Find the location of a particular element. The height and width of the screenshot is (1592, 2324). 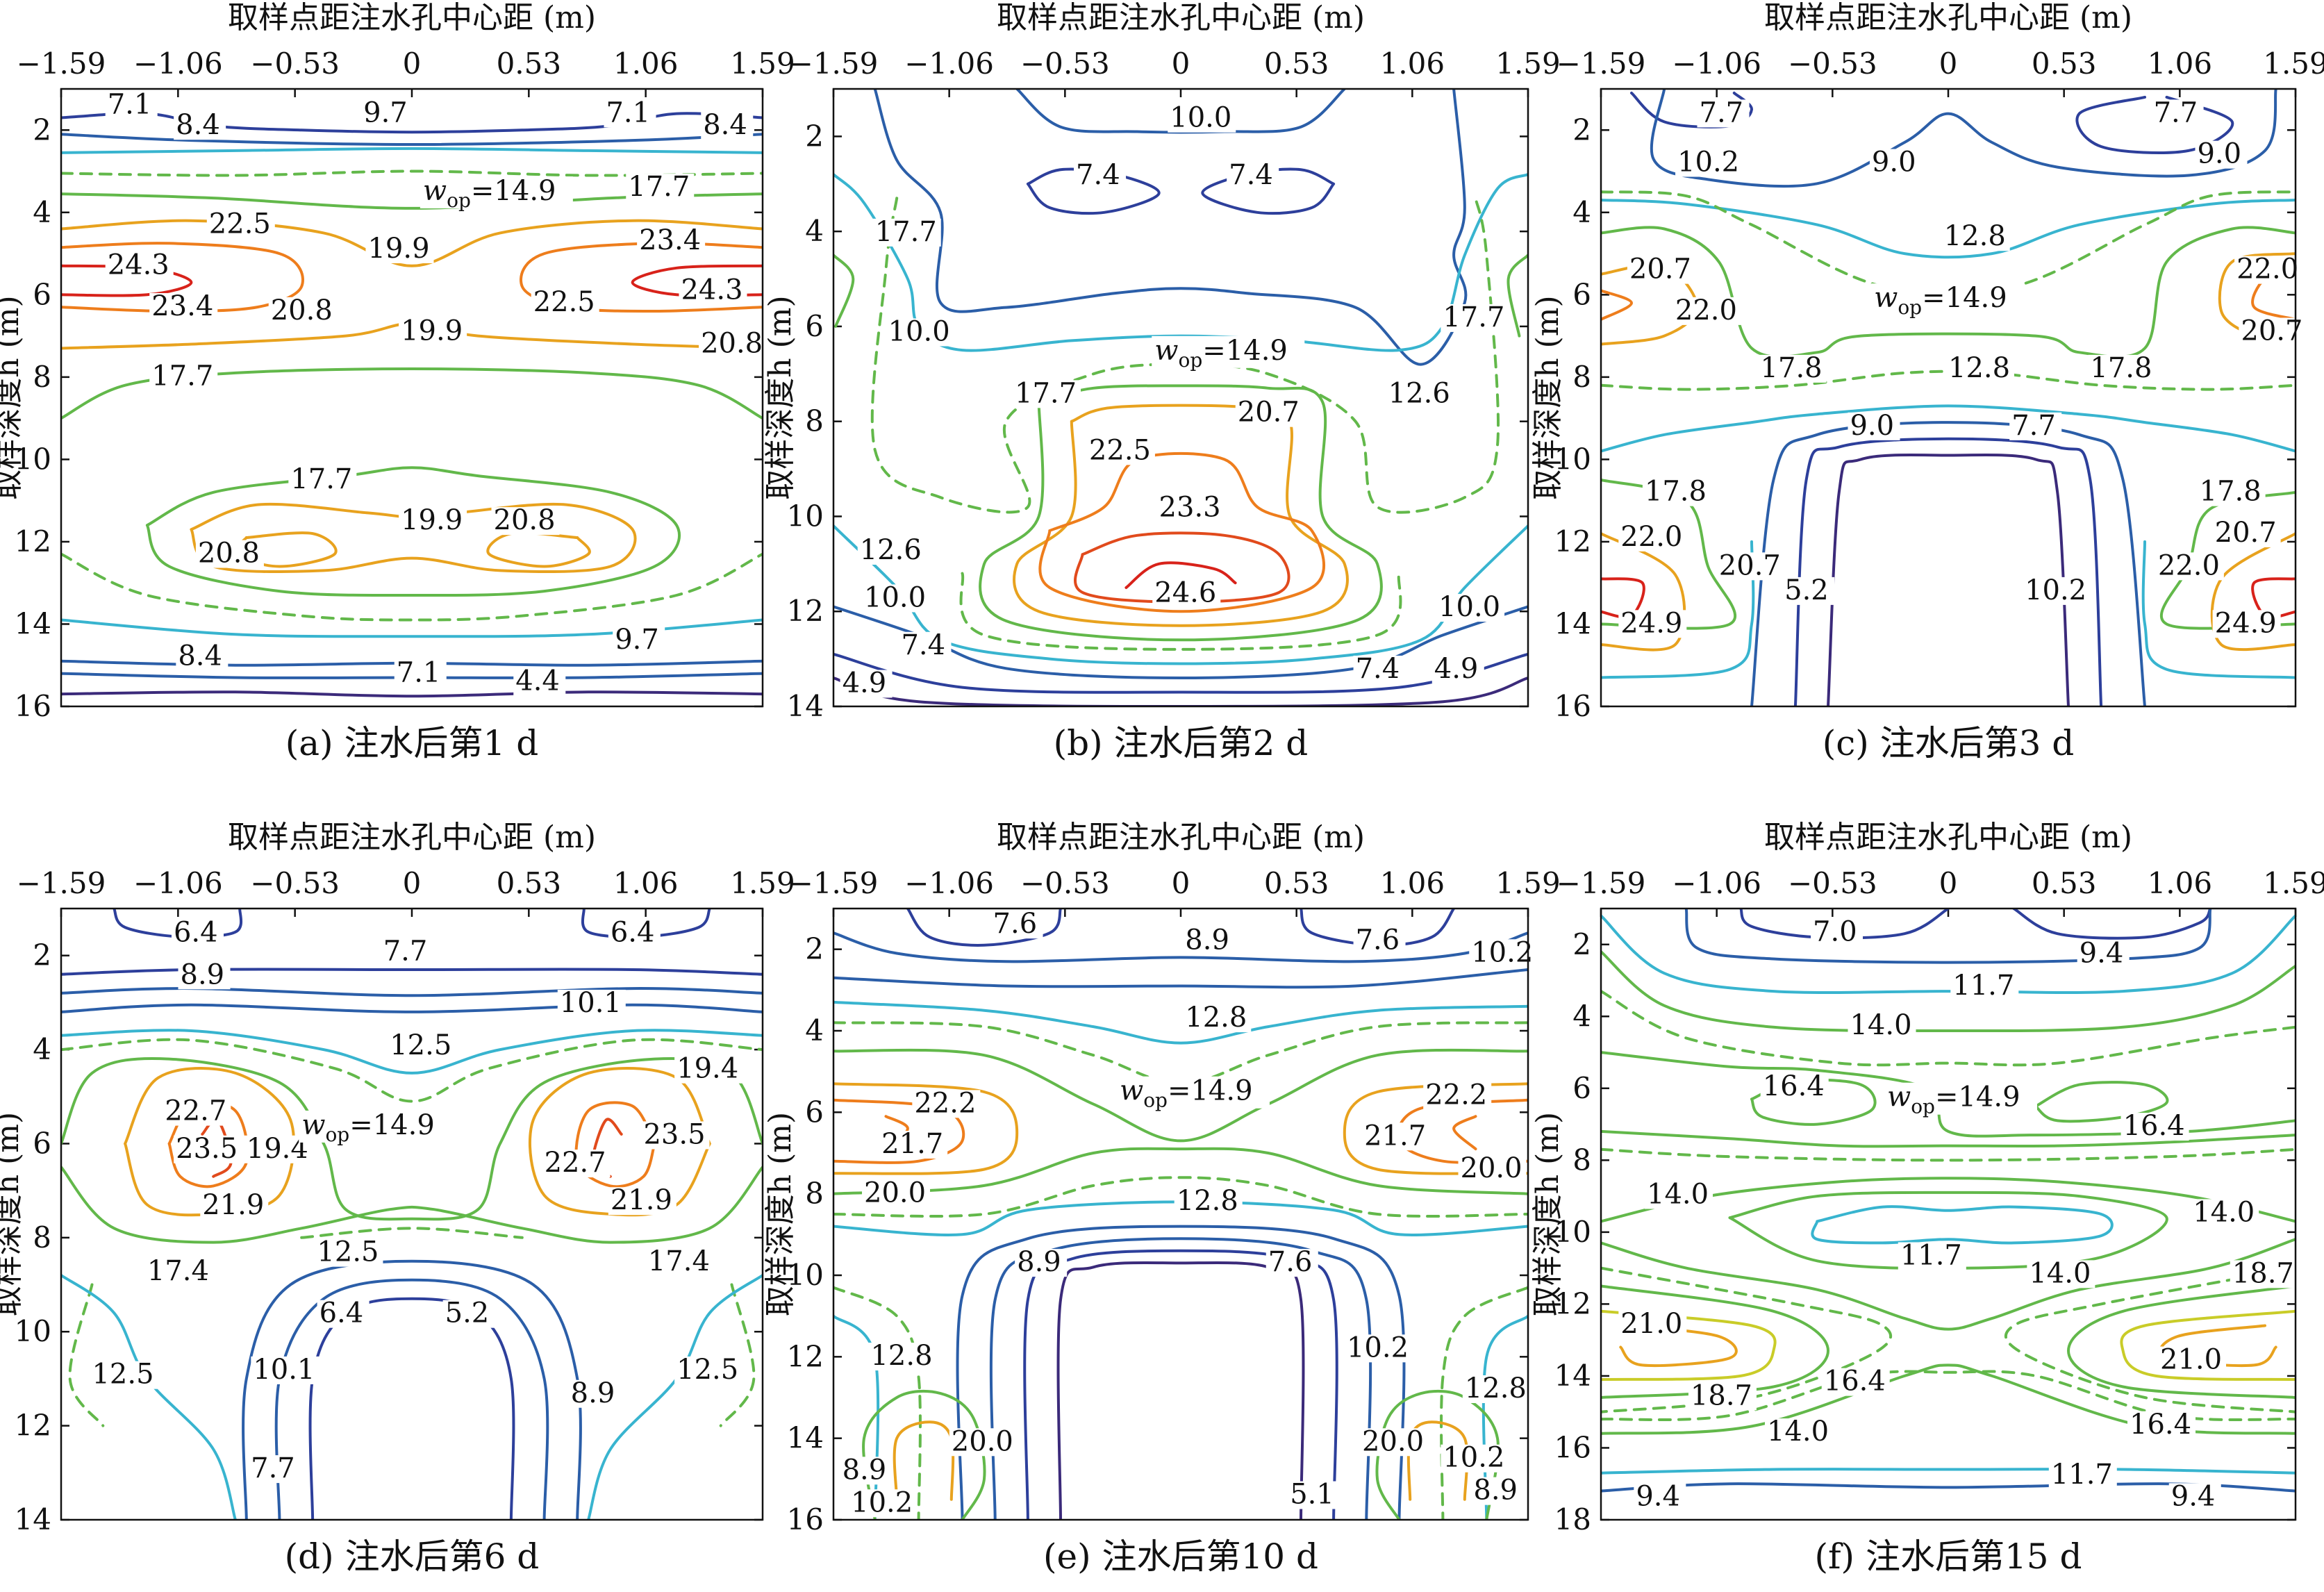

y-tick-label: 10 is located at coordinates (1572, 1232).